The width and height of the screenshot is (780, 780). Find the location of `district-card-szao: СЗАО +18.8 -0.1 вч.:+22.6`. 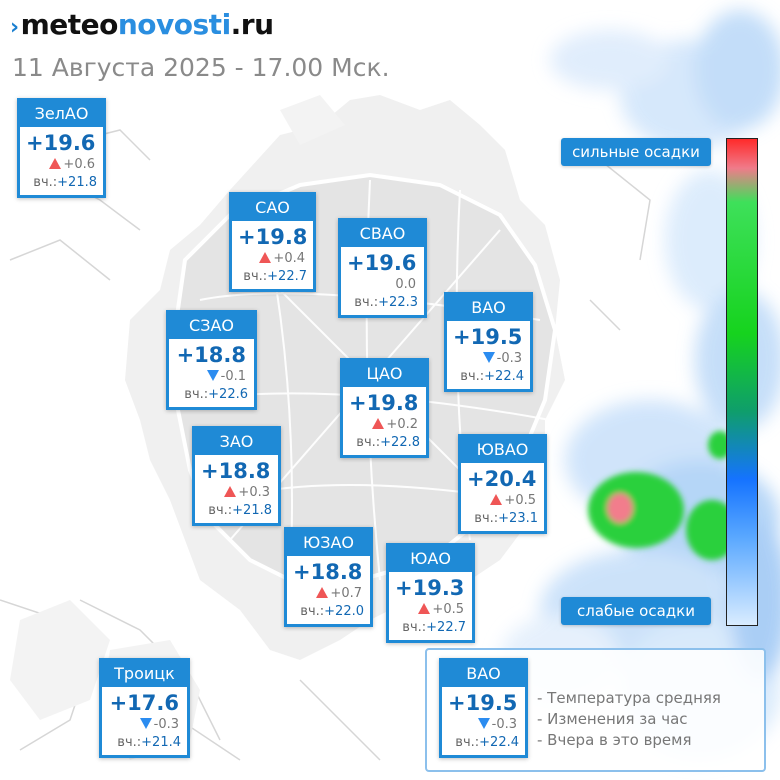

district-card-szao: СЗАО +18.8 -0.1 вч.:+22.6 is located at coordinates (211, 360).